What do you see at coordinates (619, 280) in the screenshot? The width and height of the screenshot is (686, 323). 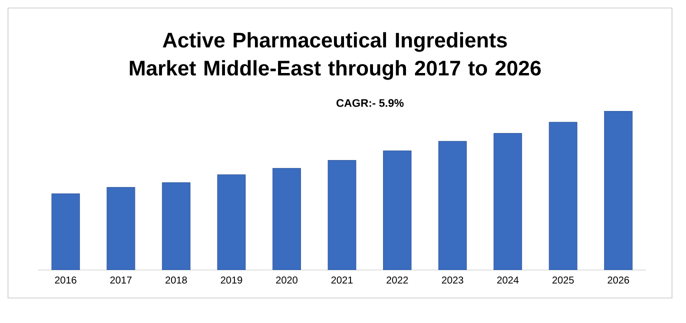 I see `x-tick-label: 2026` at bounding box center [619, 280].